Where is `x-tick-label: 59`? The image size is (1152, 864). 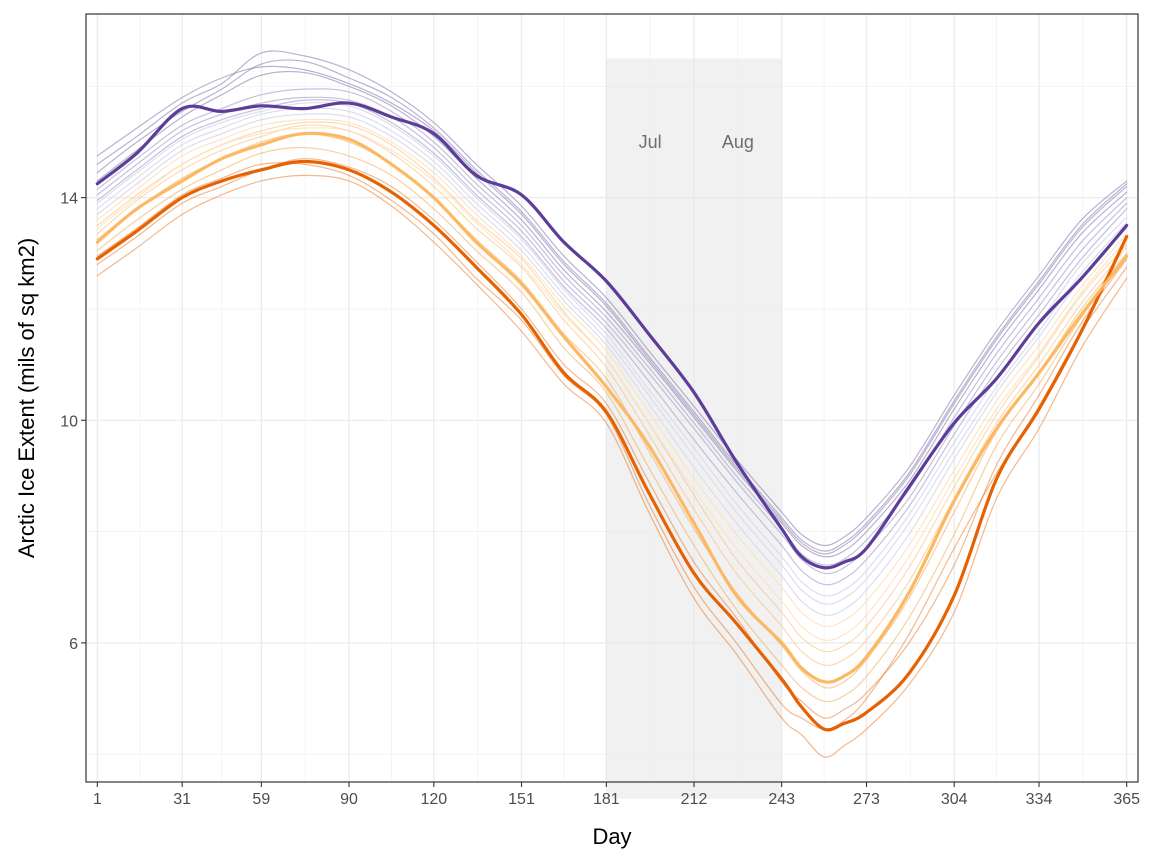 x-tick-label: 59 is located at coordinates (261, 799).